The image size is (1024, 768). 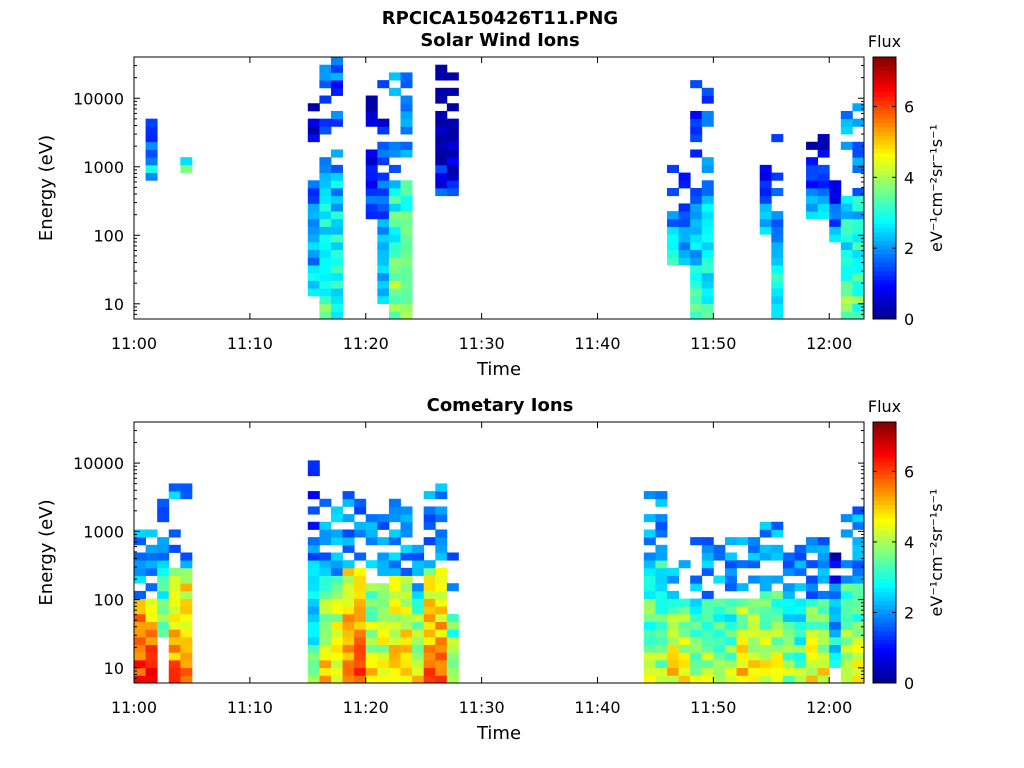 I want to click on colorbar: 0 2 4 6 Flux eV⁻¹cm⁻²sr⁻¹s⁻¹, so click(x=907, y=180).